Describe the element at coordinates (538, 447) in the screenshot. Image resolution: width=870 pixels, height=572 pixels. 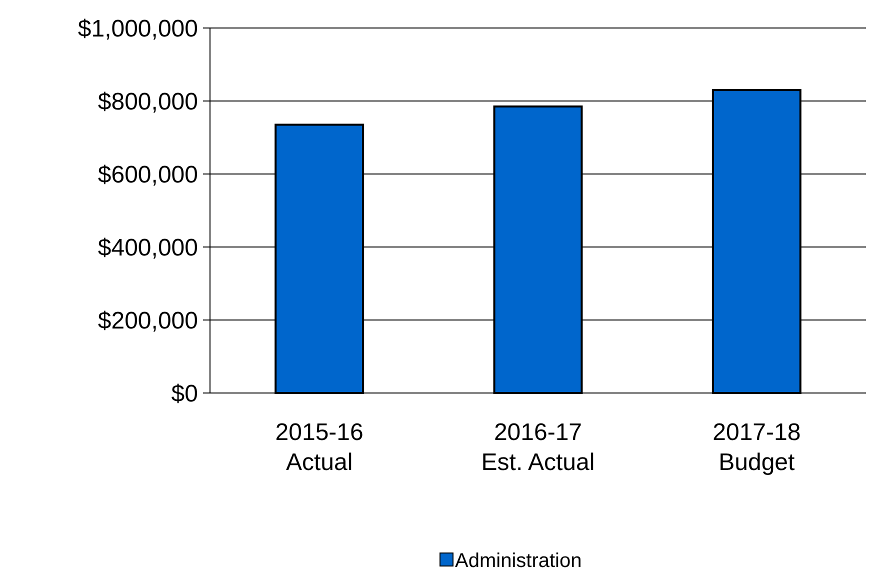
I see `x-tick-label: 2016-17 Est. Actual` at that location.